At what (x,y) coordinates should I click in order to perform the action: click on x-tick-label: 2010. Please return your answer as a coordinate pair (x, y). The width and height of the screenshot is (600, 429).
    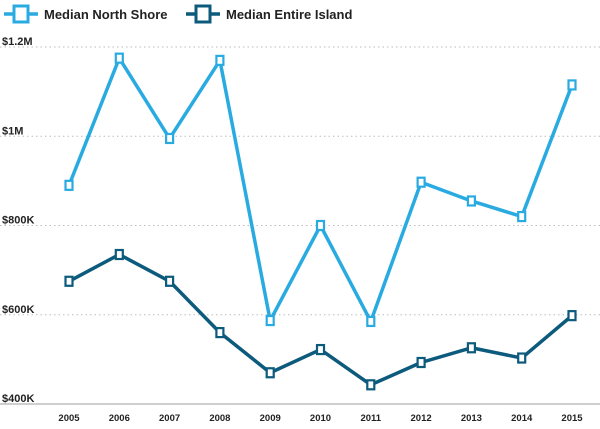
    Looking at the image, I should click on (320, 418).